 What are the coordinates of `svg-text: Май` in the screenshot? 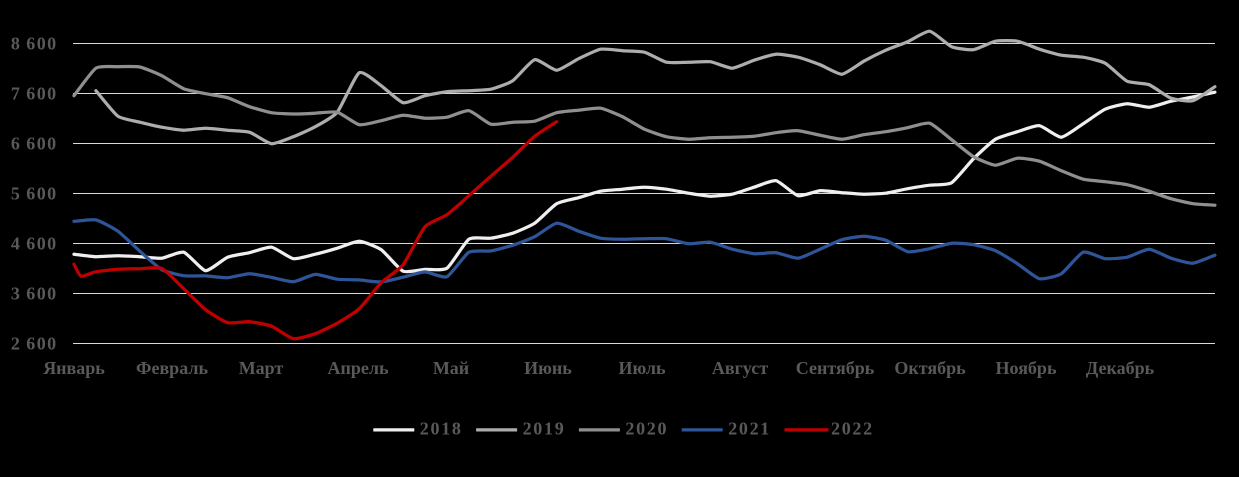 It's located at (451, 368).